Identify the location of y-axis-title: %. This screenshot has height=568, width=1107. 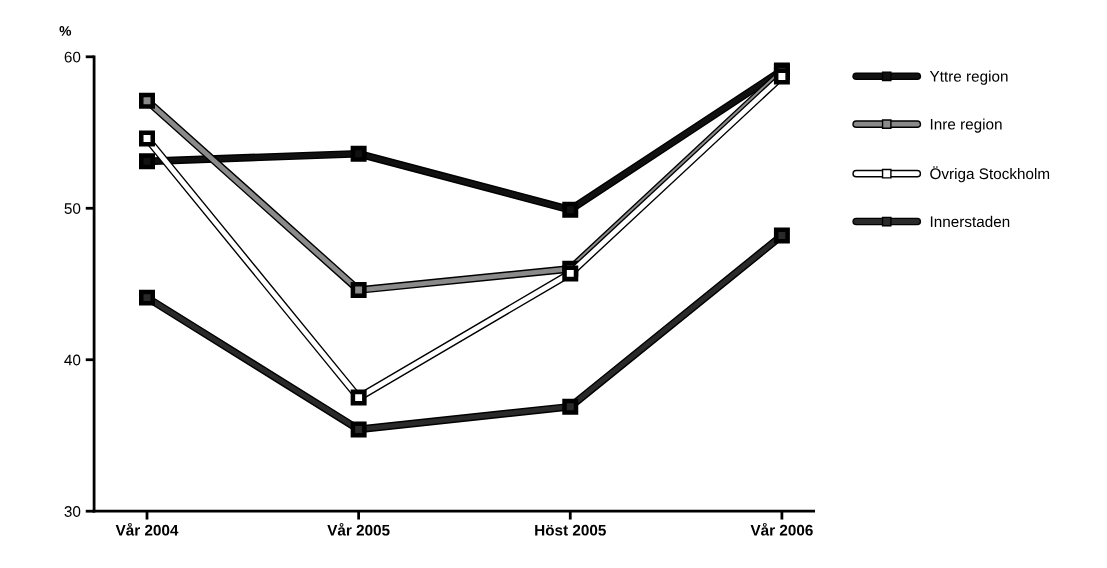
(65, 31).